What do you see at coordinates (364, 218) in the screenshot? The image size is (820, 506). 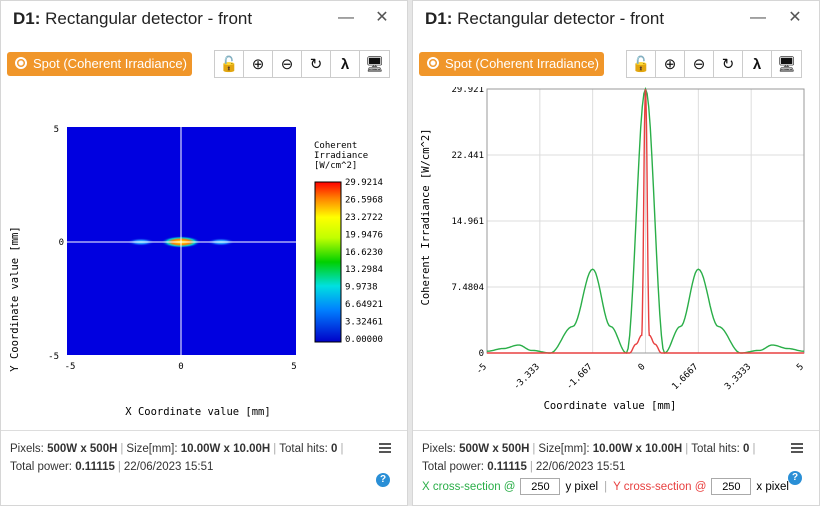 I see `colorbar-value: 23.2722` at bounding box center [364, 218].